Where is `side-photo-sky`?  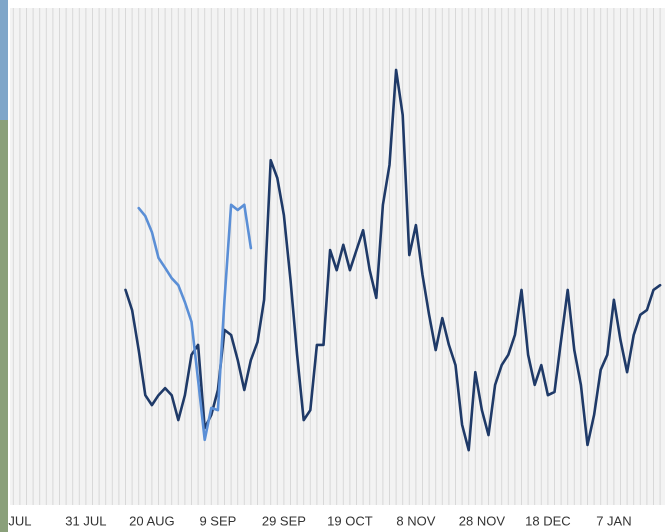
side-photo-sky is located at coordinates (4, 60).